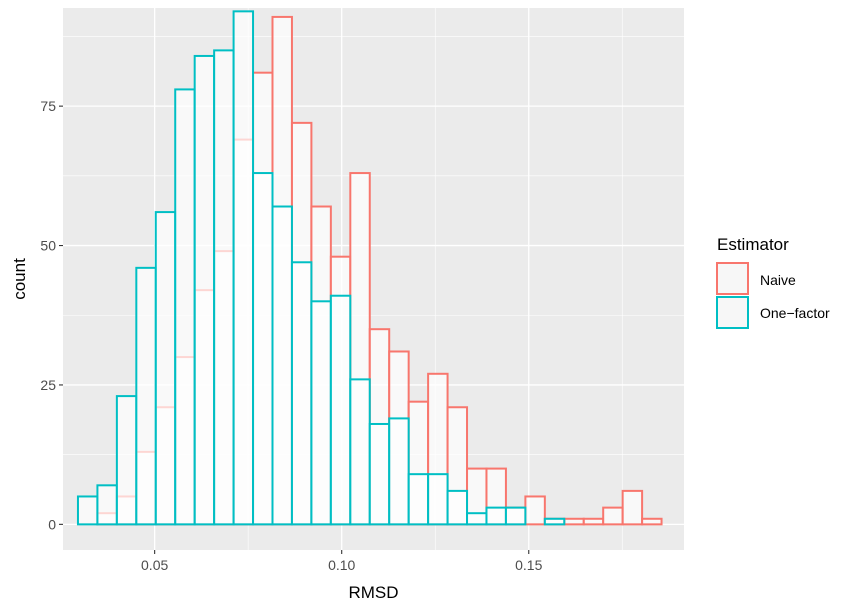 The height and width of the screenshot is (612, 859). I want to click on legend-key-one-factor, so click(732, 312).